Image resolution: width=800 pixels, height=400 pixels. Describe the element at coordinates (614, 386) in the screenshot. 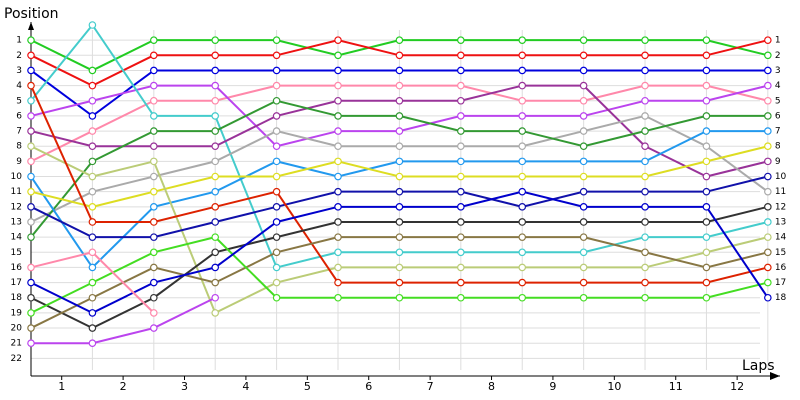

I see `x-tick-label: 10` at that location.